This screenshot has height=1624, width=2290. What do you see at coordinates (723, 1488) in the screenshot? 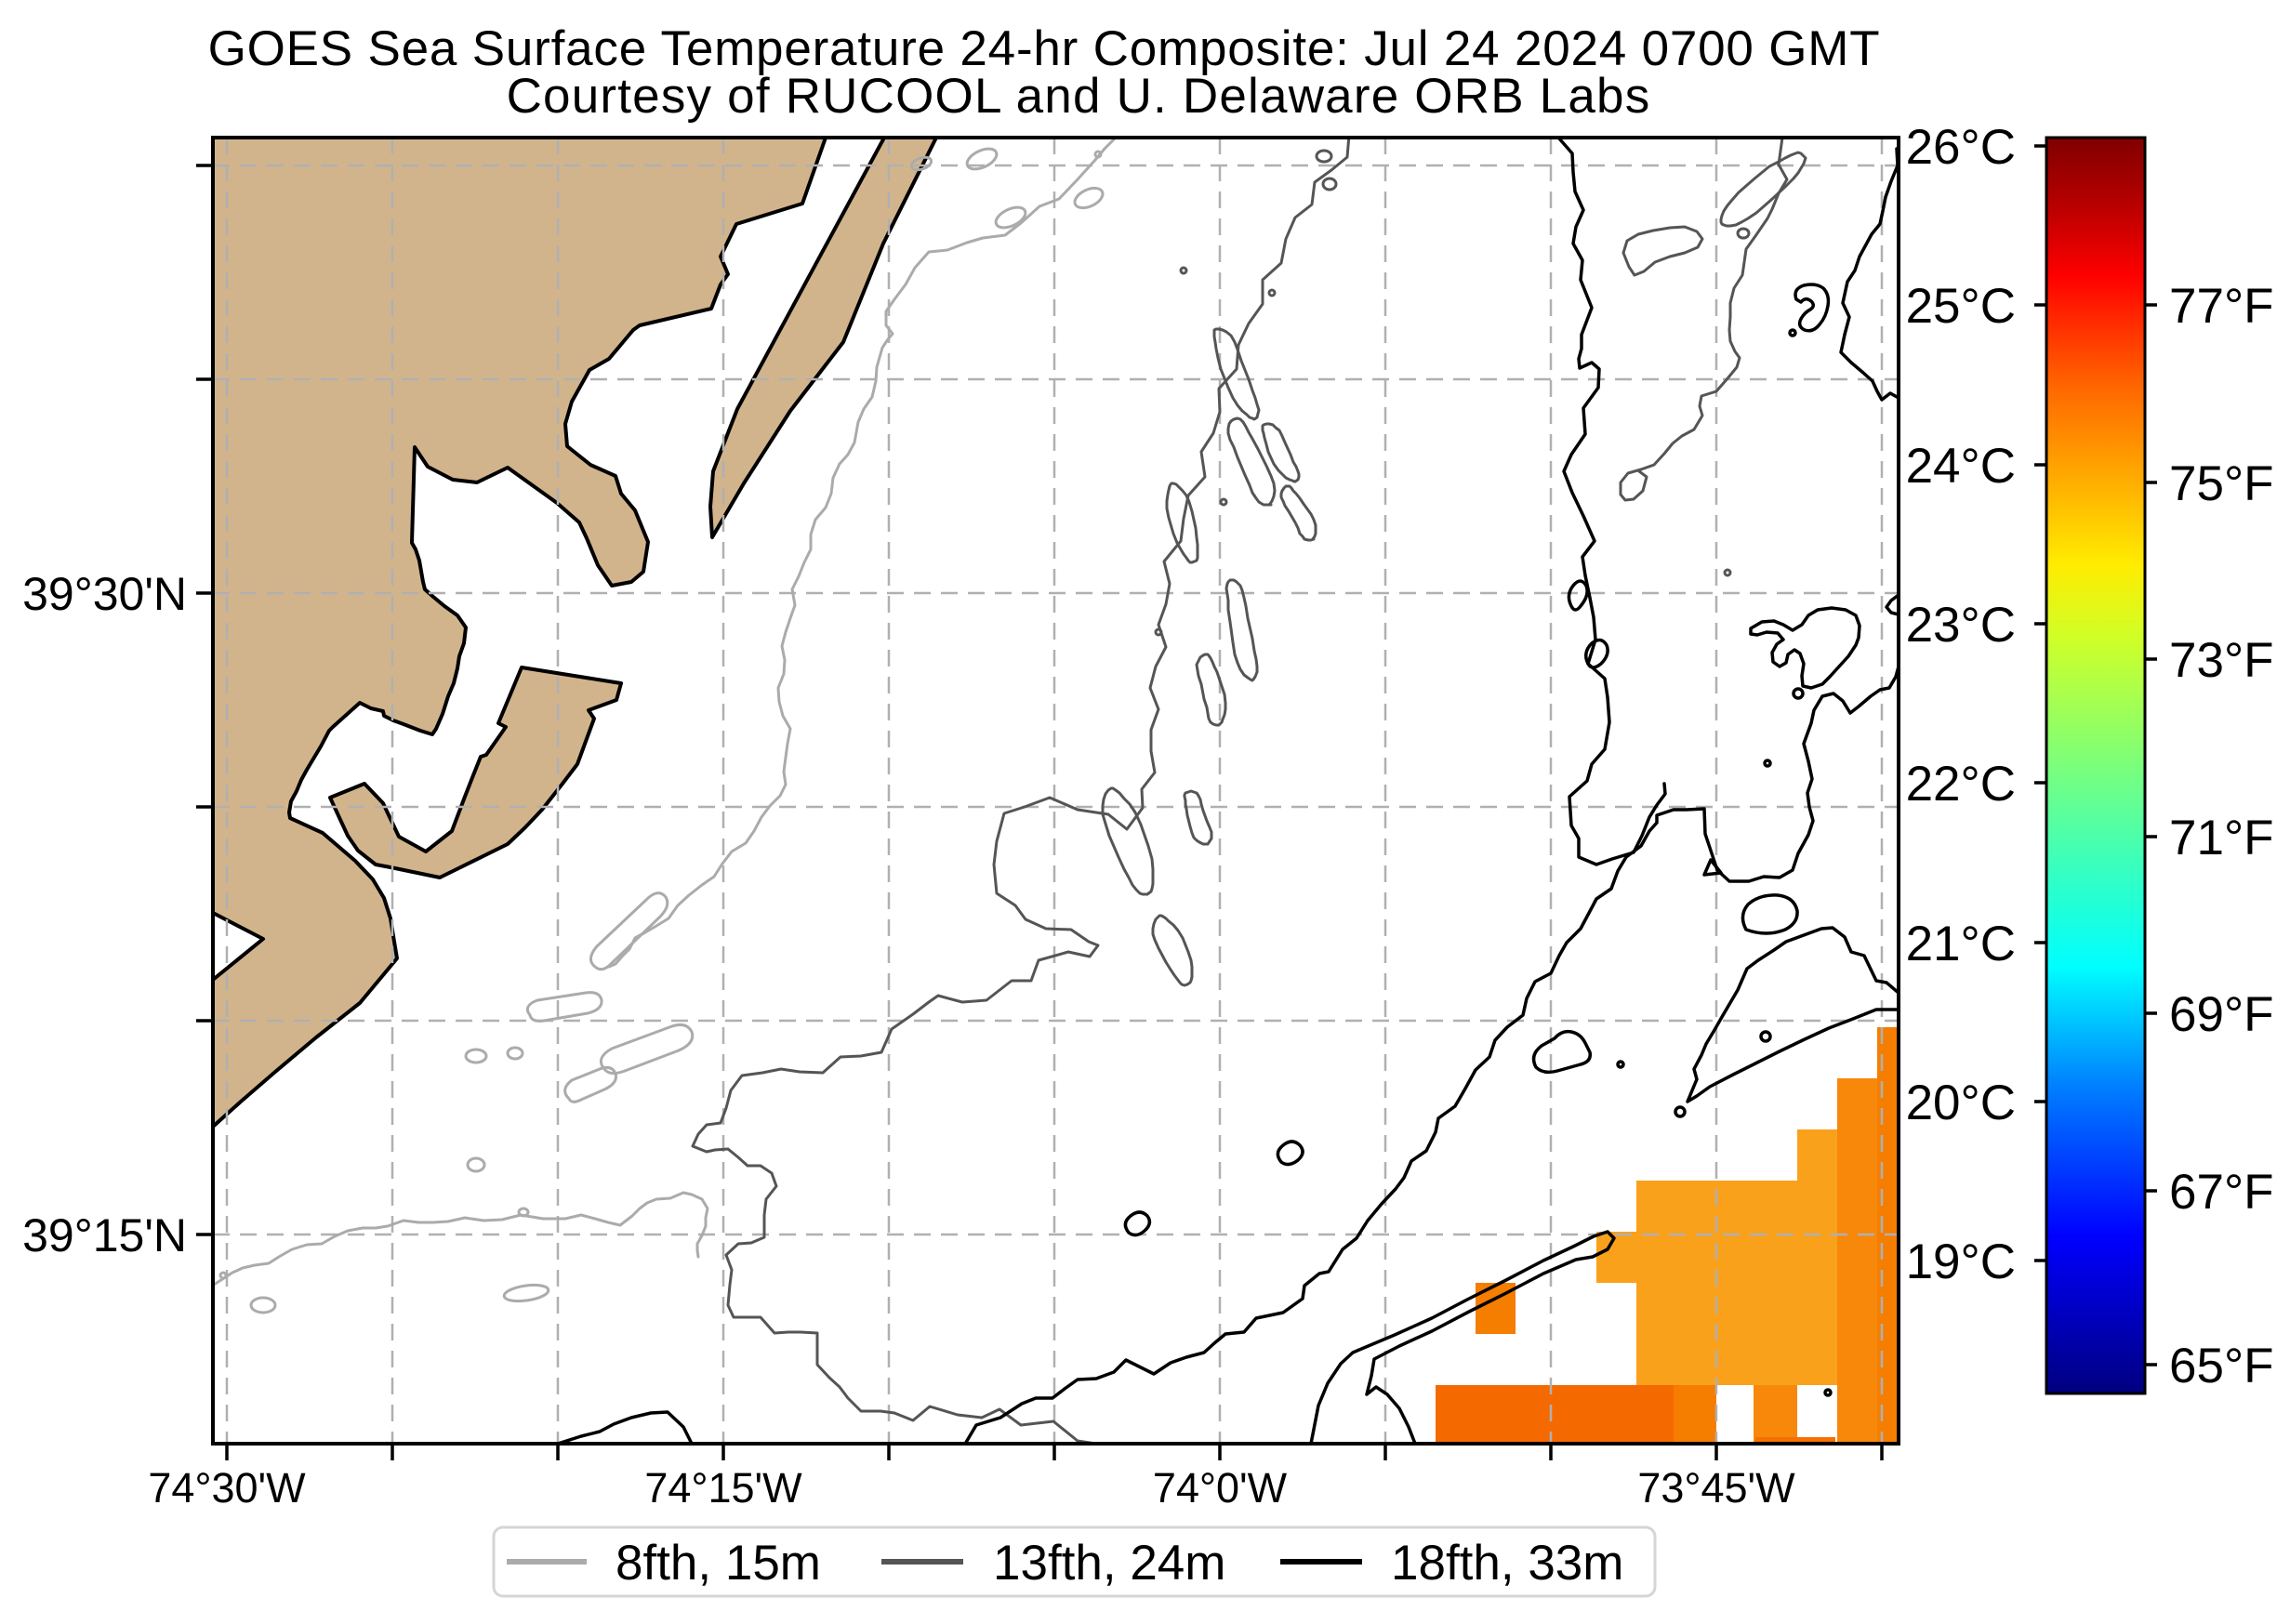
I see `svg-text: 74°15'W` at bounding box center [723, 1488].